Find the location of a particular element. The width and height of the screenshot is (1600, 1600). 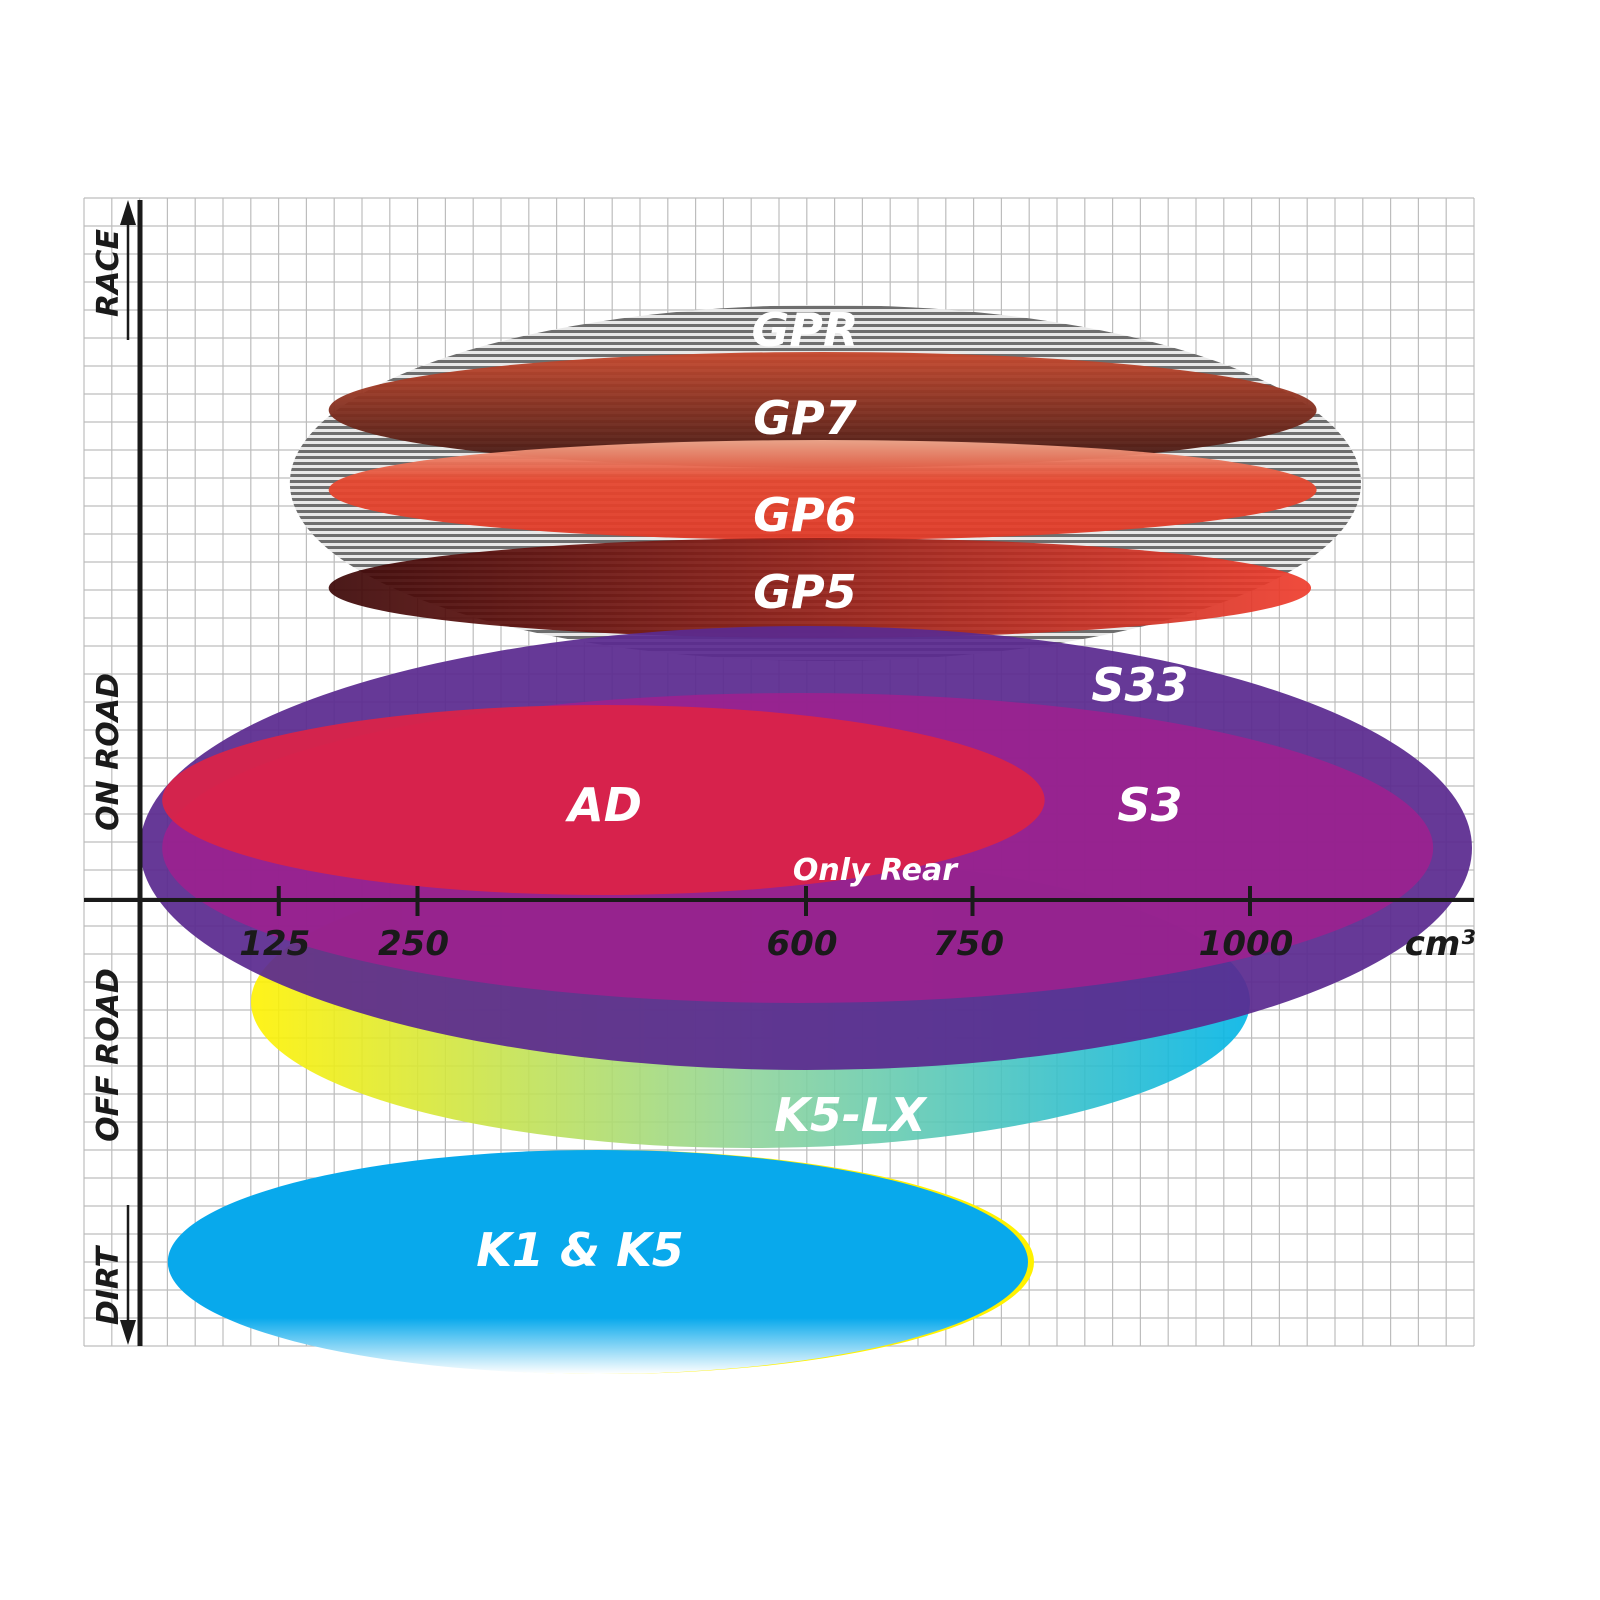

y-category-label: ON ROAD is located at coordinates (108, 752).